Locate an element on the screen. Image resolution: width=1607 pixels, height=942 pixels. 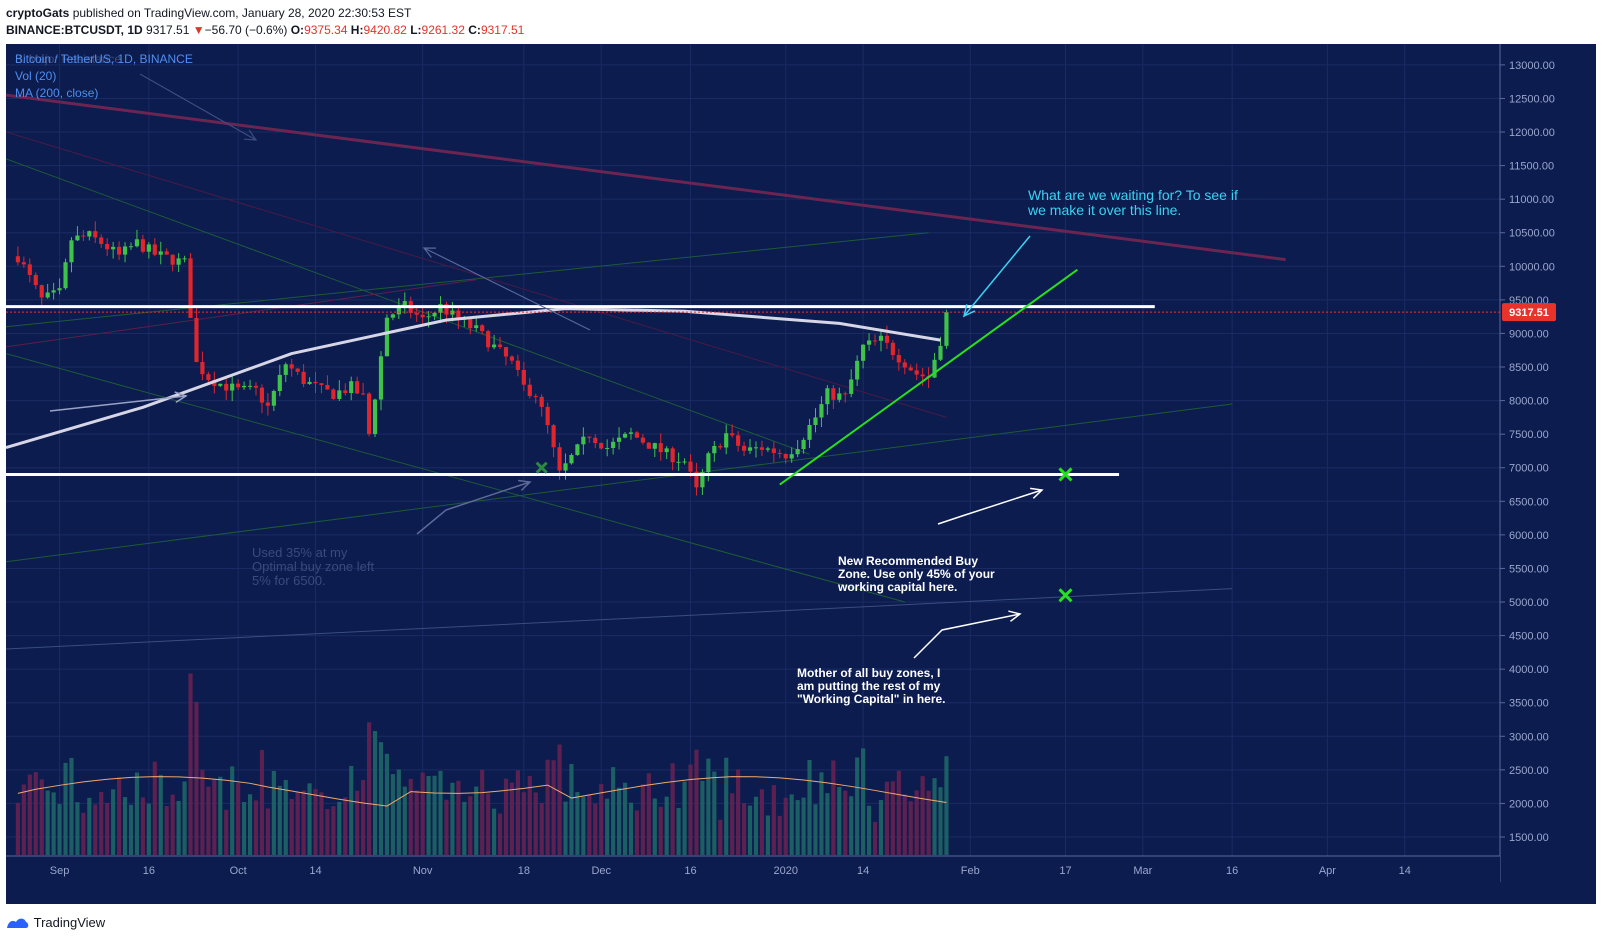
price-tick-label: 11500.00 is located at coordinates (1531, 167).